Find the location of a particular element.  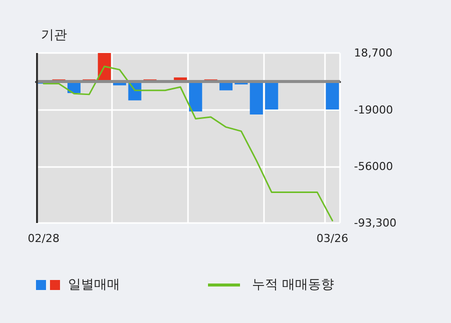

chart-title: 기관 is located at coordinates (54, 35).